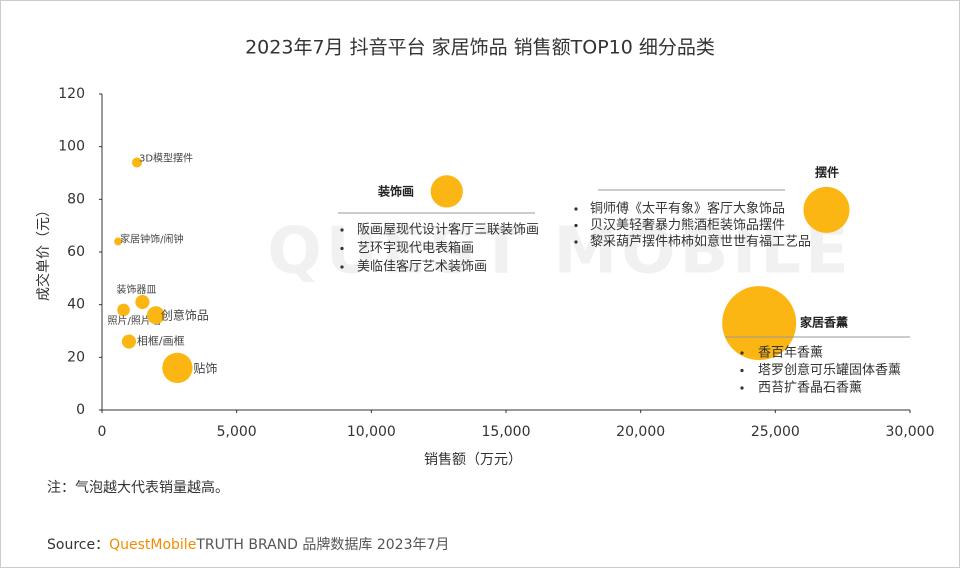 Image resolution: width=960 pixels, height=568 pixels. Describe the element at coordinates (371, 432) in the screenshot. I see `x-tick-label: 10,000` at that location.